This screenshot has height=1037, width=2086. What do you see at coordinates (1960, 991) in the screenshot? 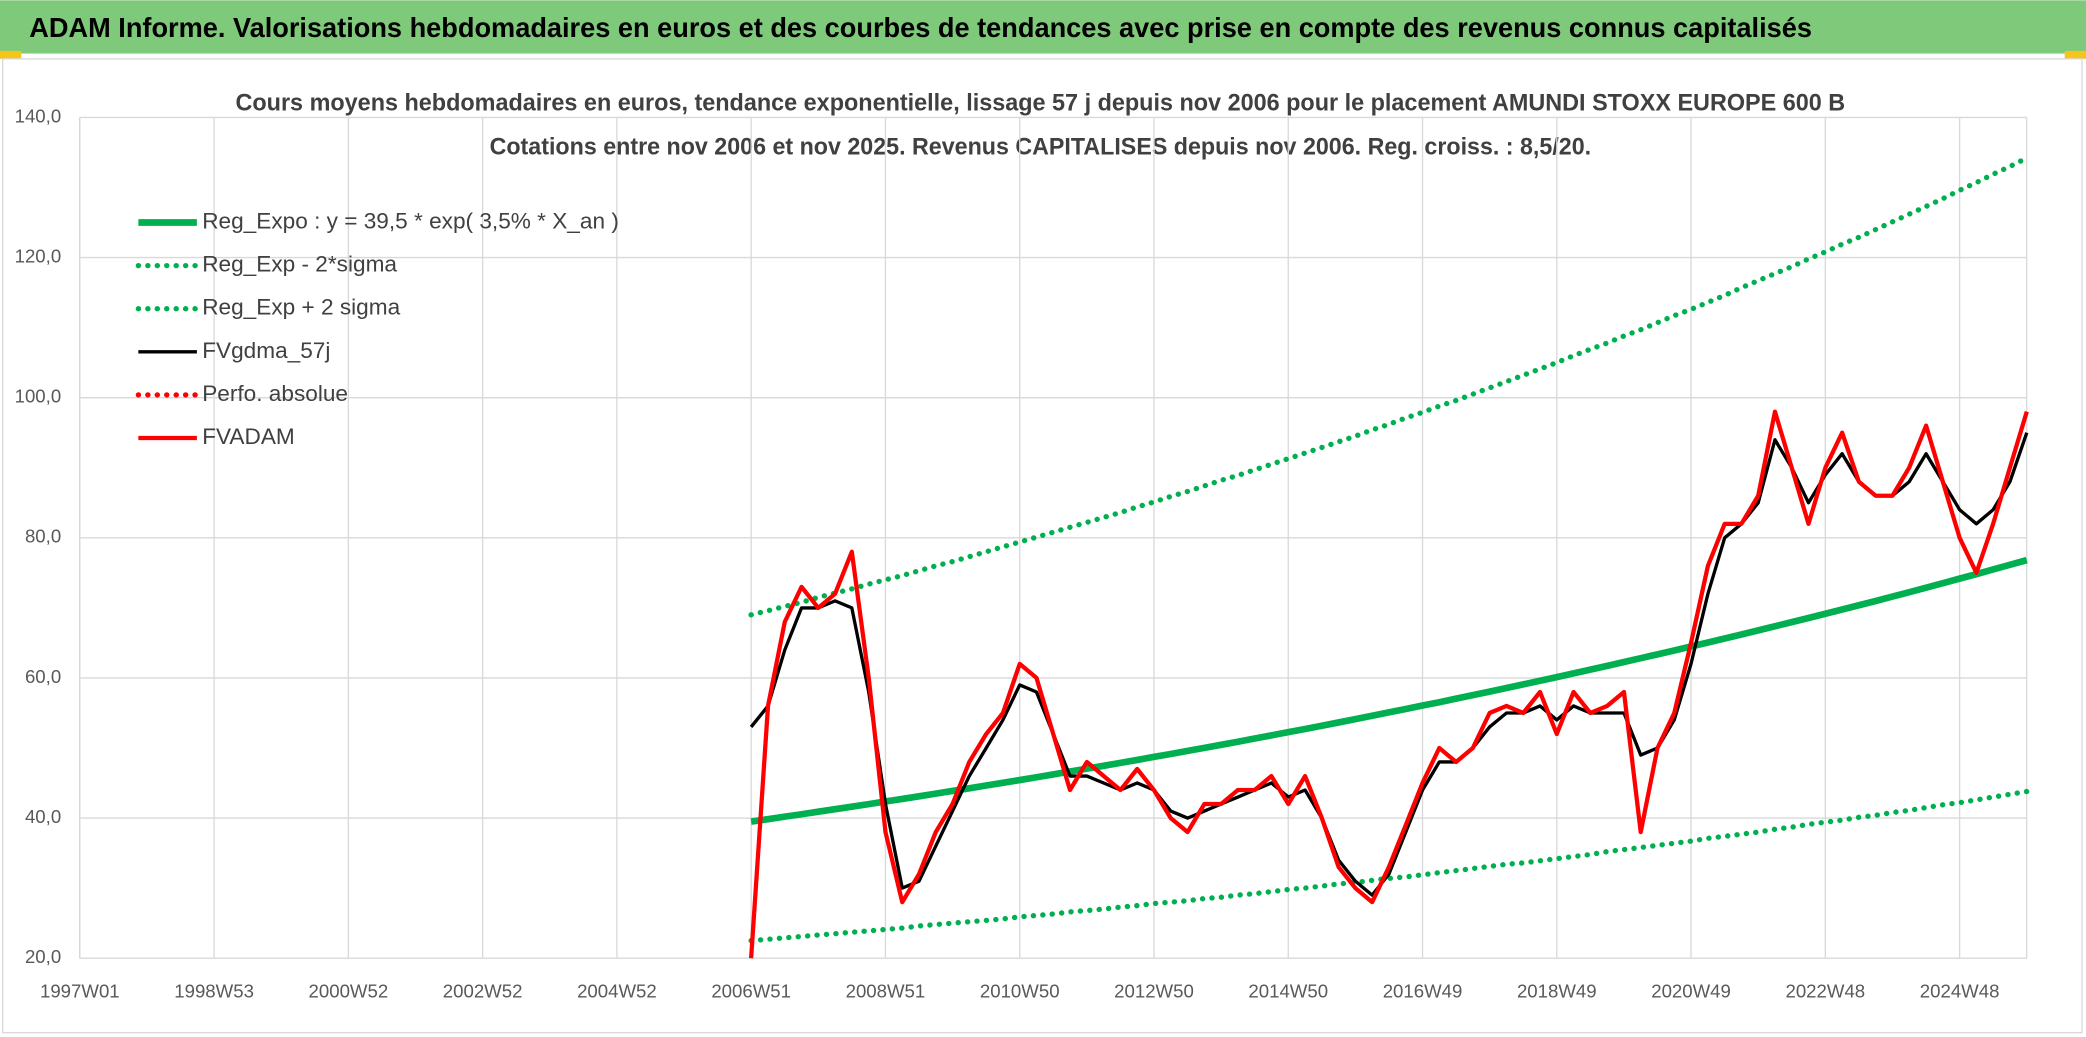
I see `x-tick-label: 2024W48` at bounding box center [1960, 991].